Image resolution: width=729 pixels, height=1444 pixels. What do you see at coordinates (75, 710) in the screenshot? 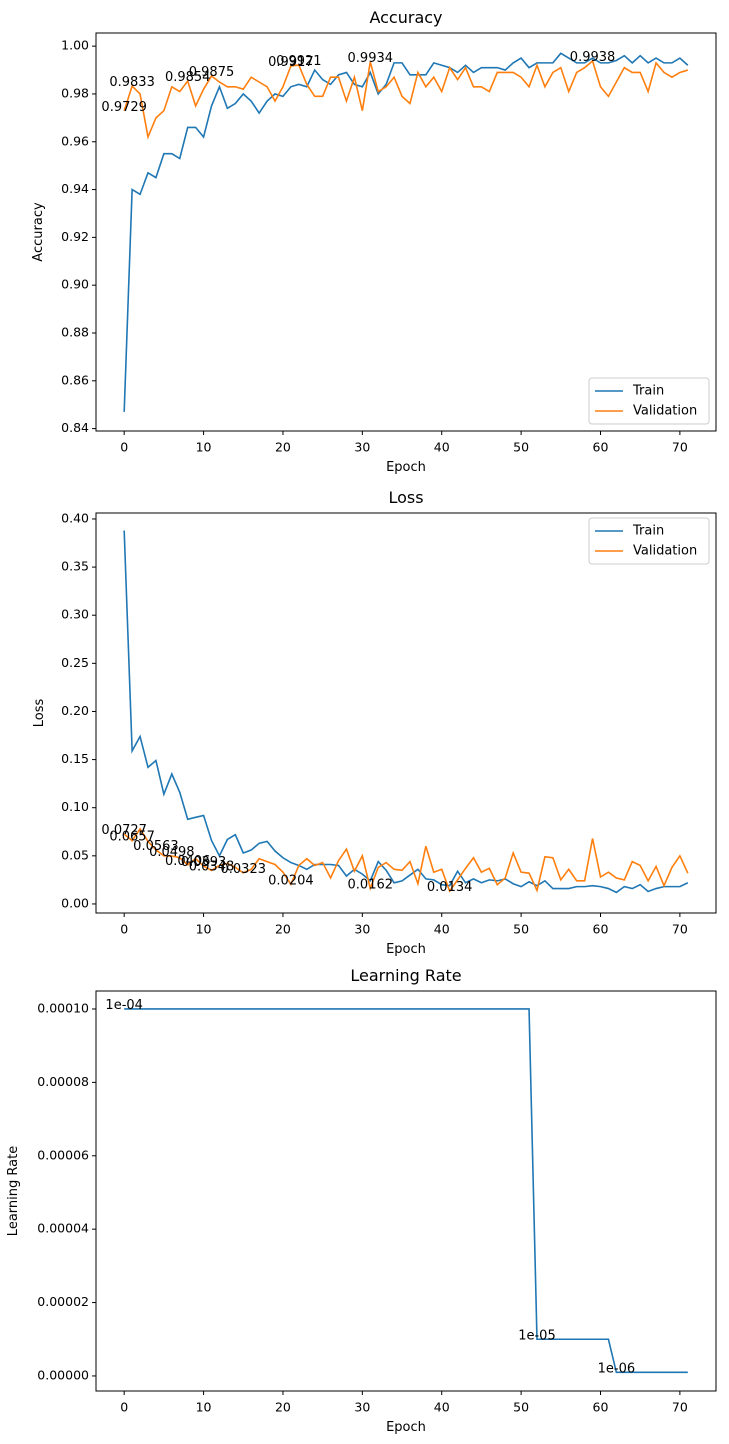
I see `y-tick-label: 0.20` at bounding box center [75, 710].